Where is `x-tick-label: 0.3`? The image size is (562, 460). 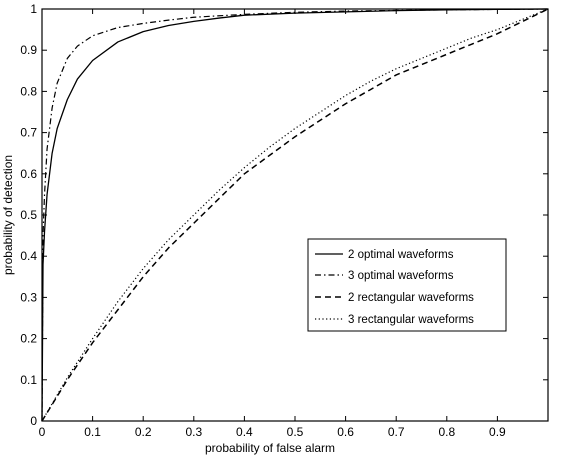 x-tick-label: 0.3 is located at coordinates (193, 432).